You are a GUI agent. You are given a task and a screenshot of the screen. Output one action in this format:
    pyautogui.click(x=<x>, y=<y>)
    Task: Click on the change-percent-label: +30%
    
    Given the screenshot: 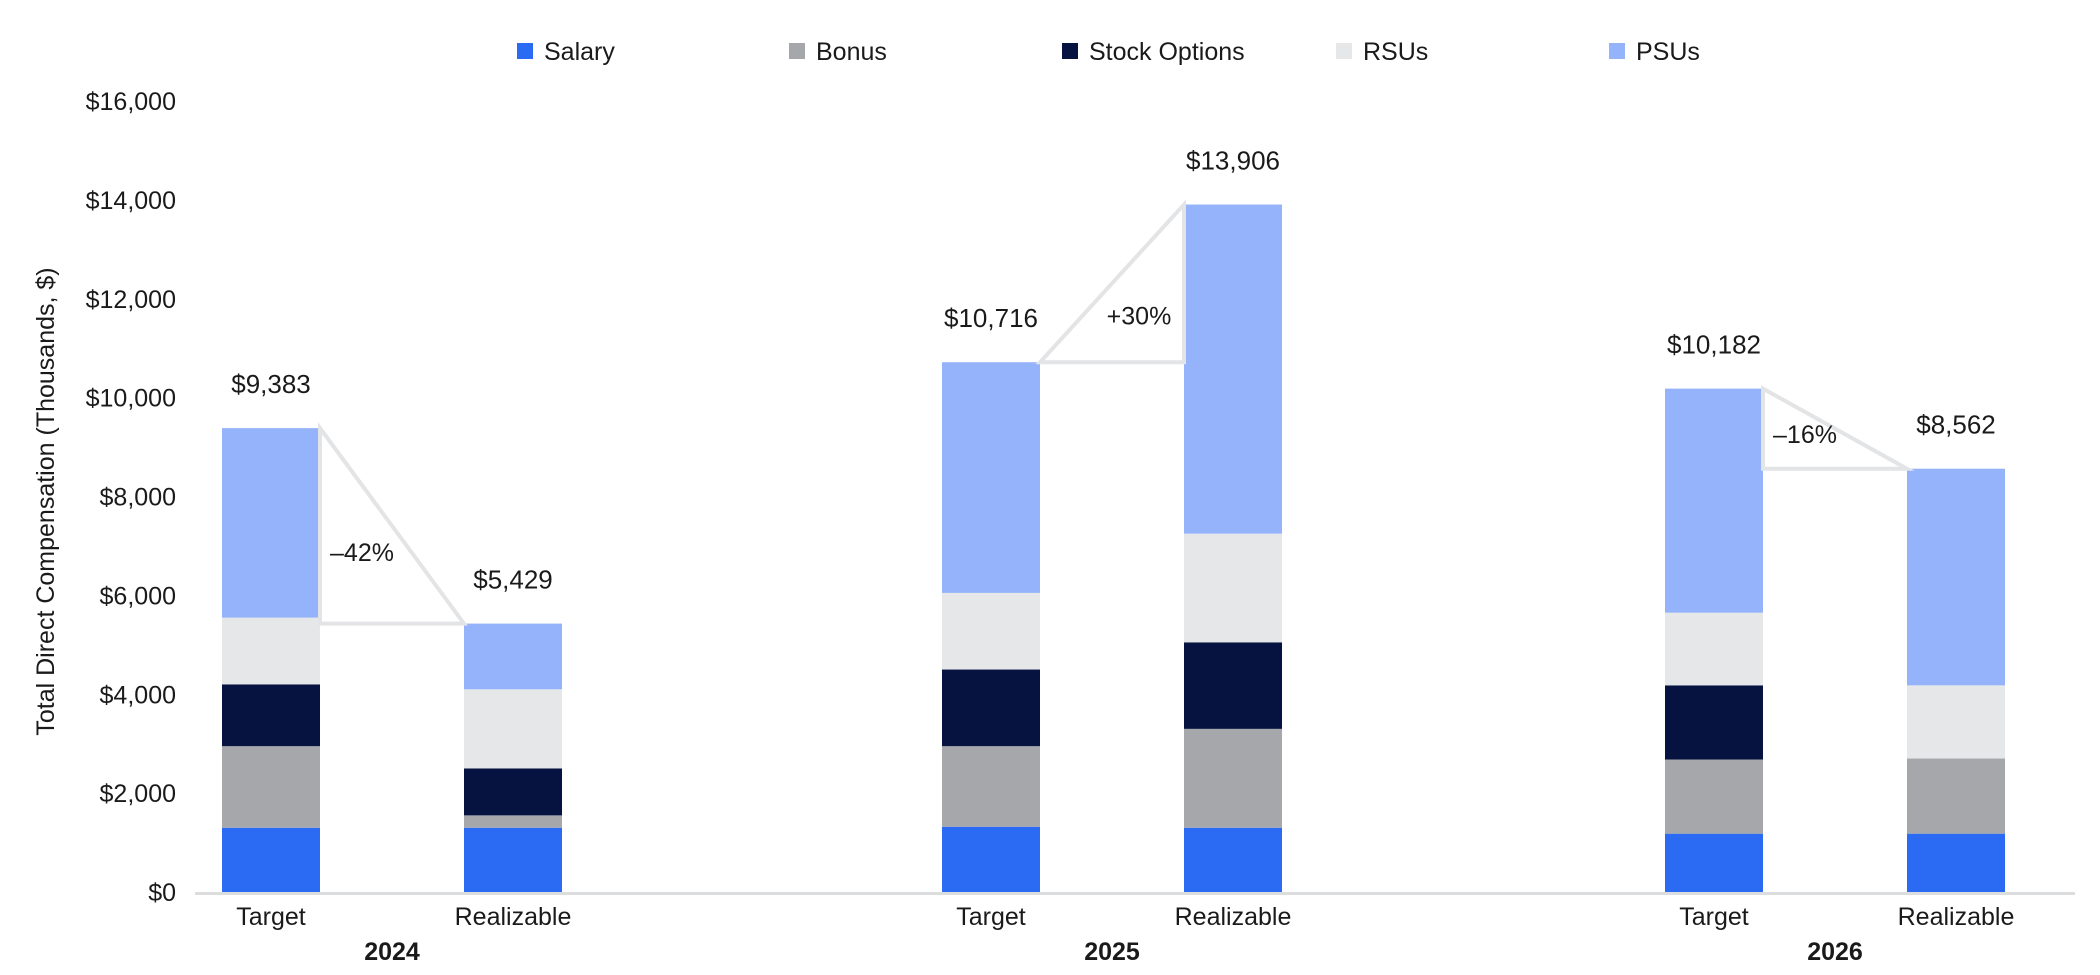 What is the action you would take?
    pyautogui.click(x=1139, y=316)
    